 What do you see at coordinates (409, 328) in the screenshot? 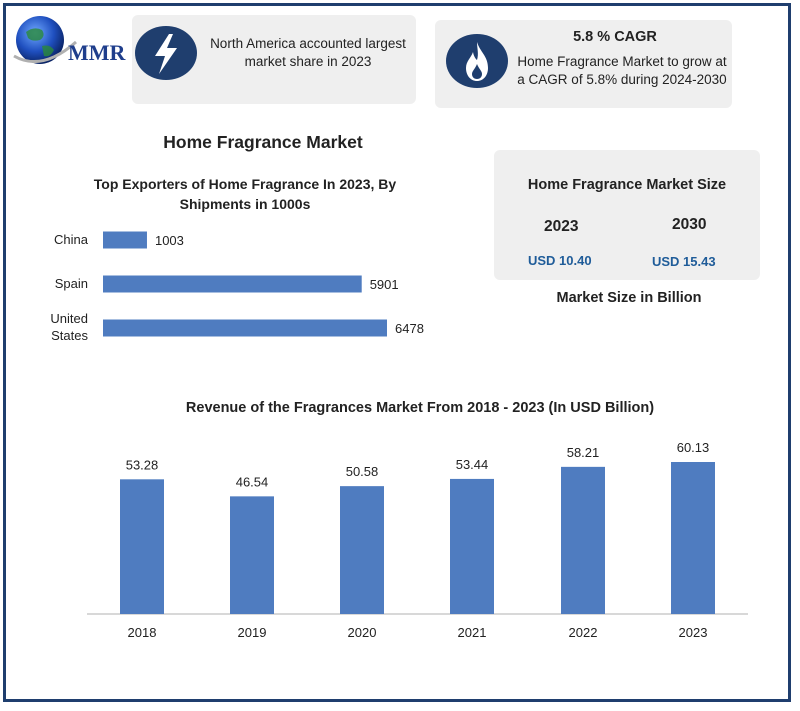
I see `exporter-value-label: 6478` at bounding box center [409, 328].